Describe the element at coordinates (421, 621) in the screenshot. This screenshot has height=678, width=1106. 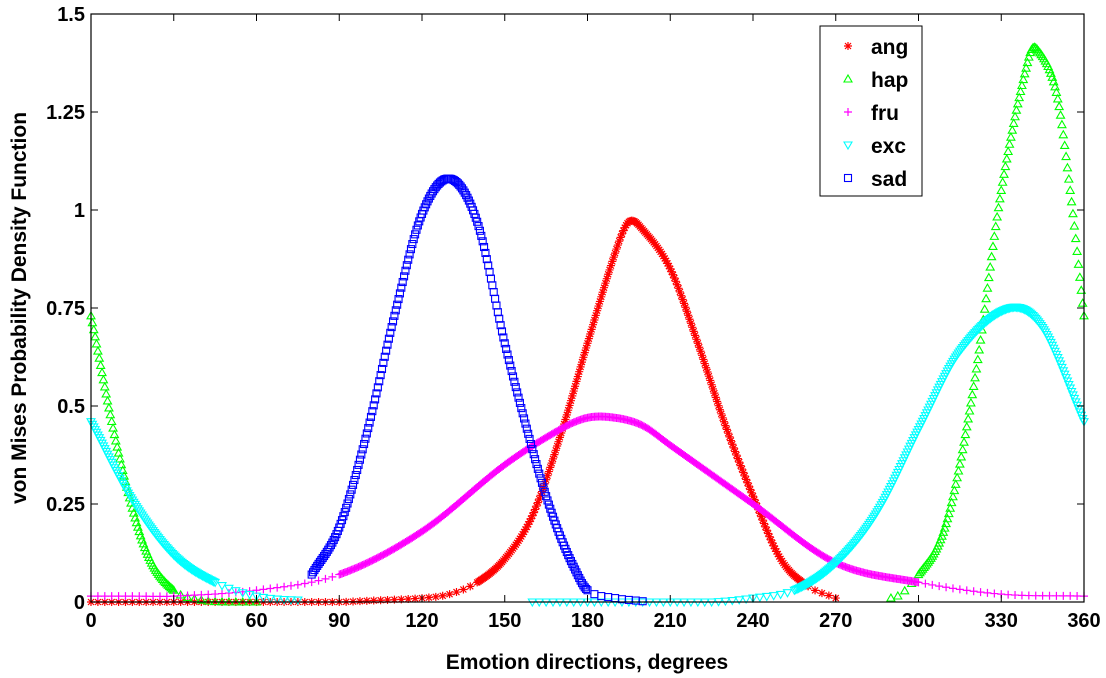
I see `x-tick-label: 120` at that location.